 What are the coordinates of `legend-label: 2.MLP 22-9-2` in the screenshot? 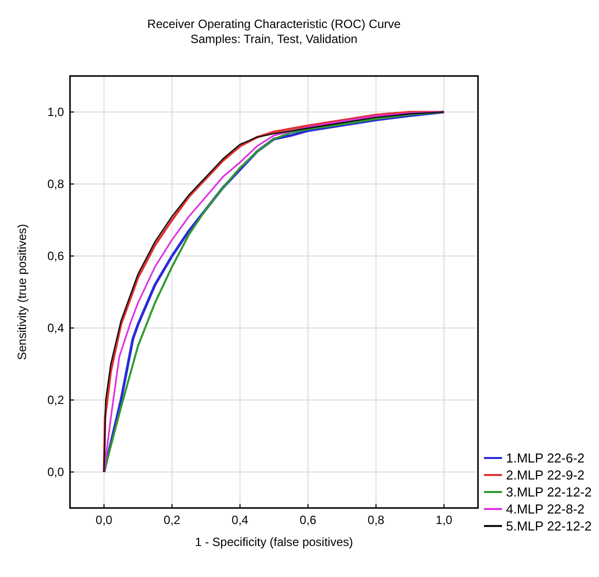 It's located at (545, 475).